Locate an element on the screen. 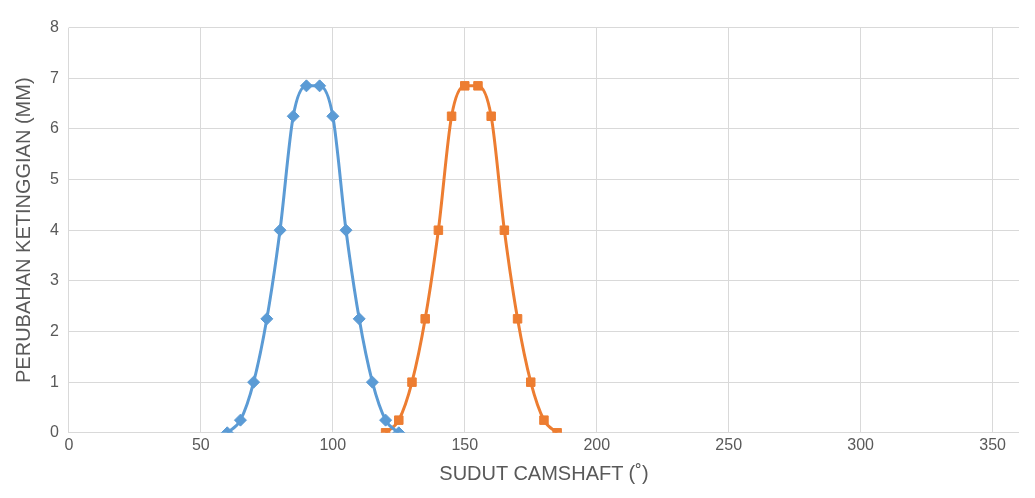  x-tick-label: 200 is located at coordinates (597, 444).